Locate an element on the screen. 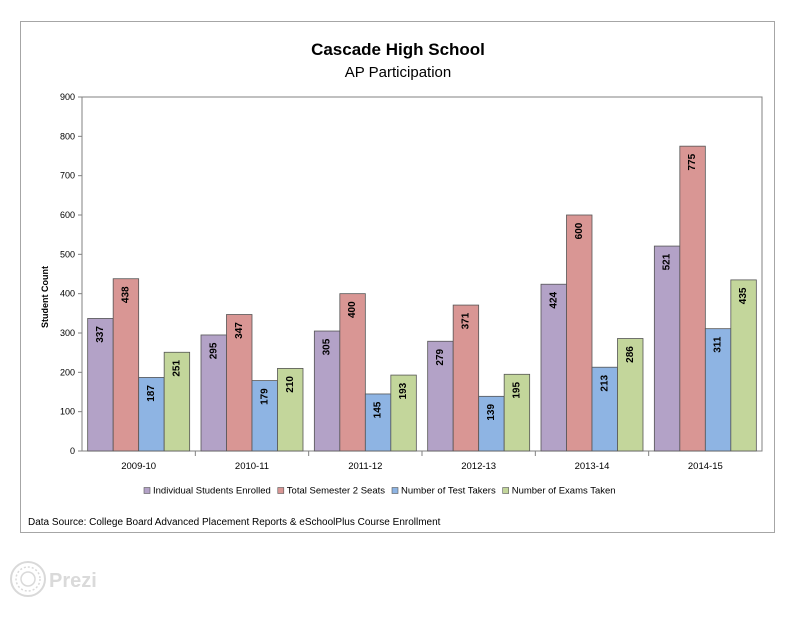  x-tick-label: 2009-10 is located at coordinates (138, 466).